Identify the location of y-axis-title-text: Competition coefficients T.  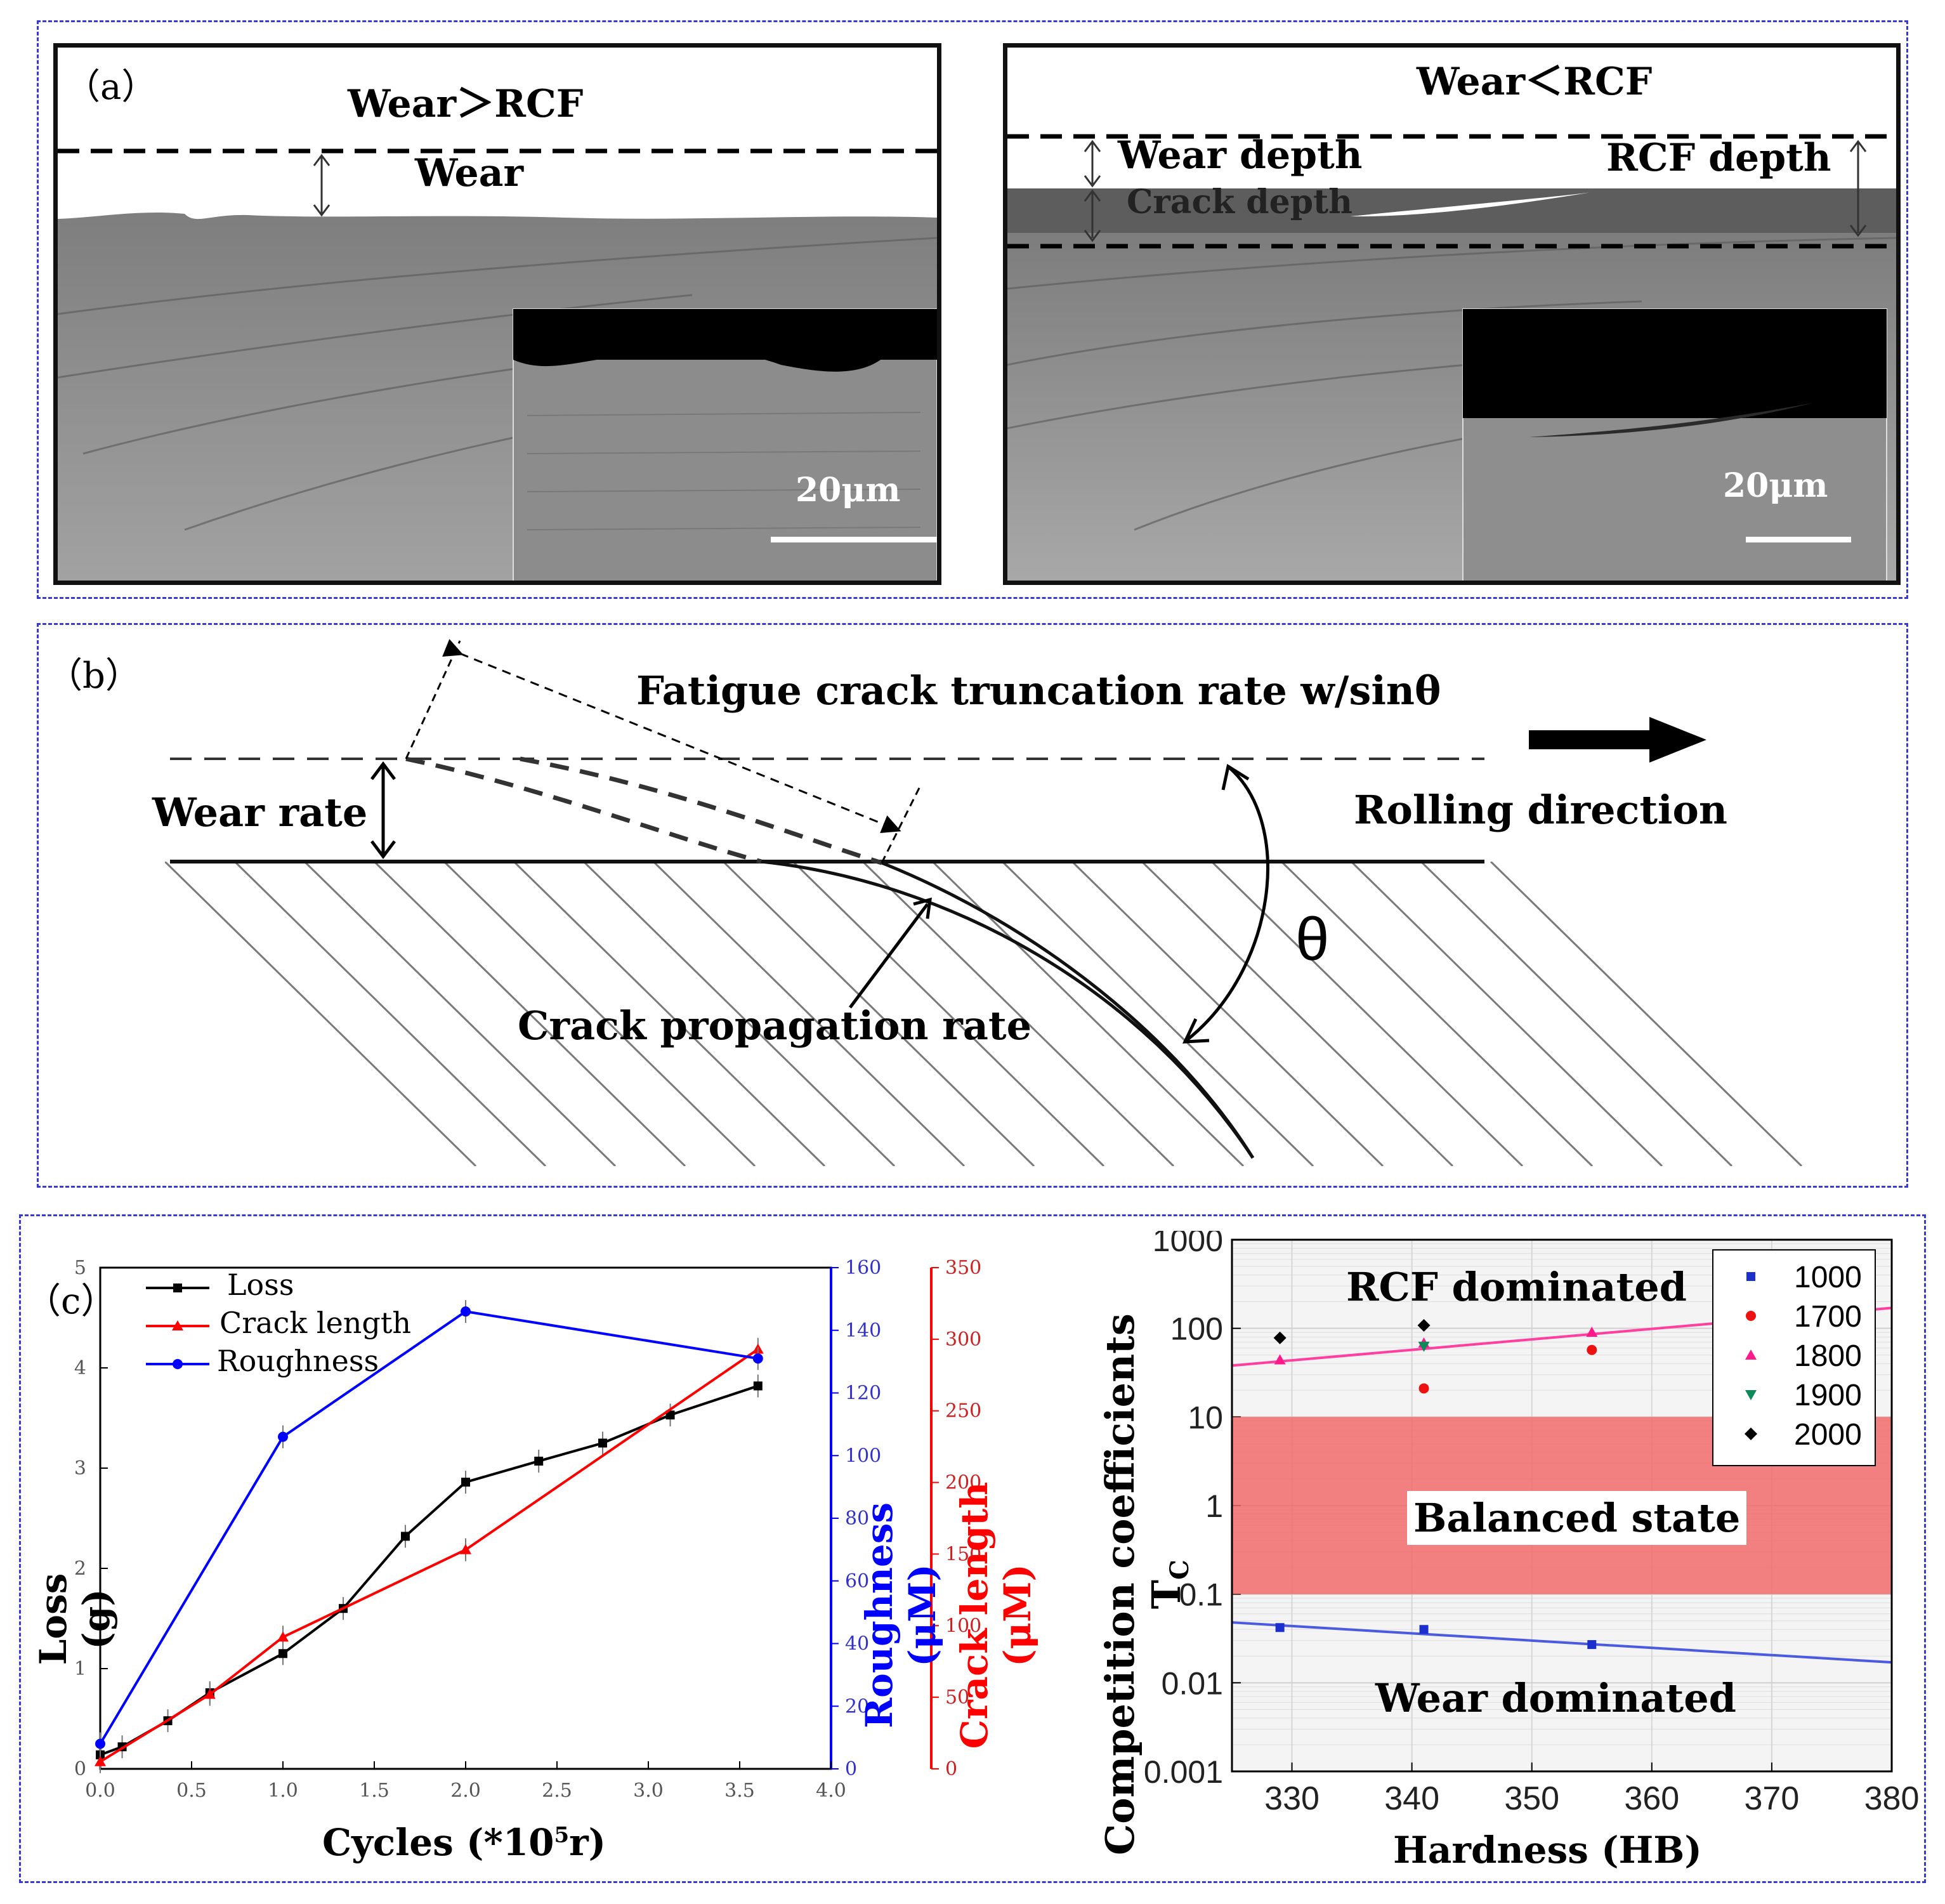
(1142, 1584).